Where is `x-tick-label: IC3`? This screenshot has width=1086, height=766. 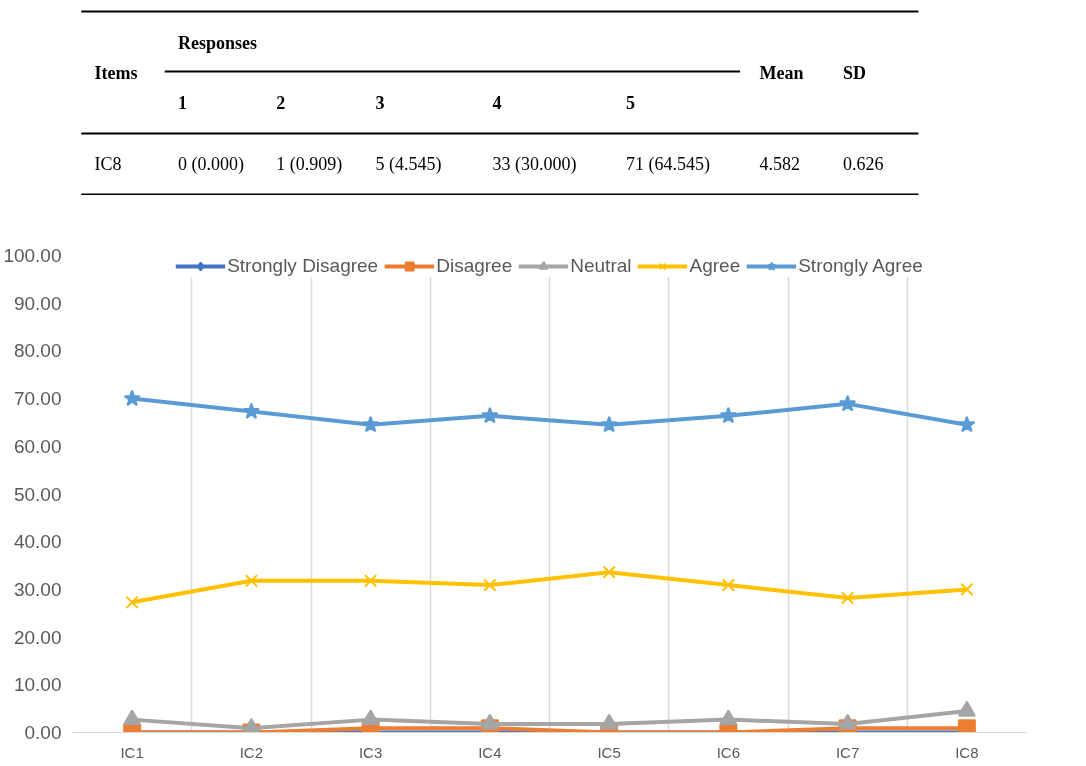
x-tick-label: IC3 is located at coordinates (370, 752).